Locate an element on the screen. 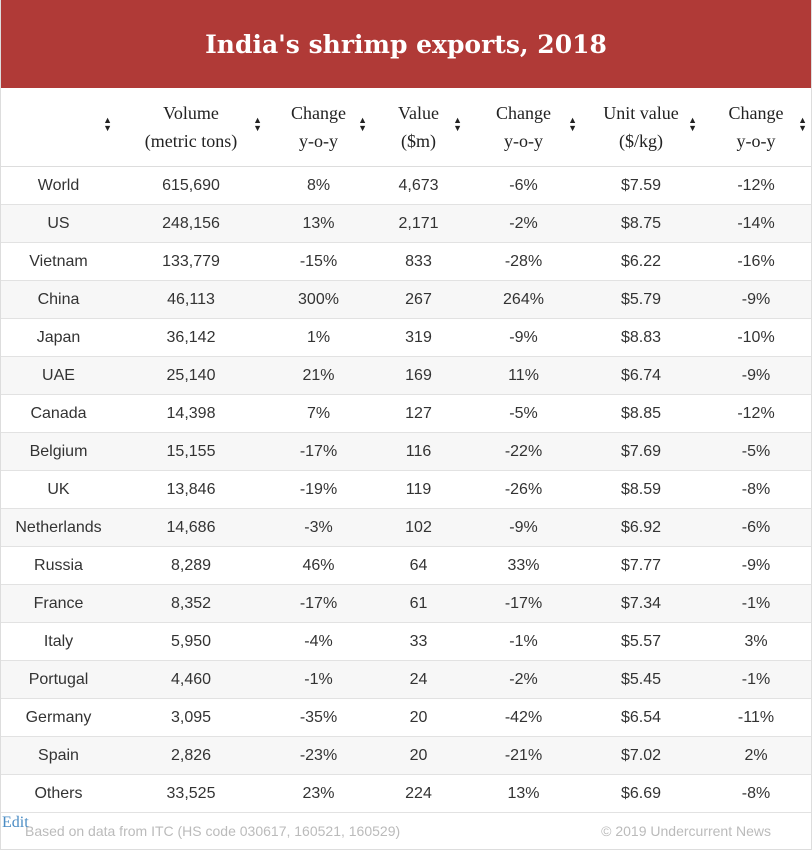 The height and width of the screenshot is (850, 812). table-cell: $7.69 is located at coordinates (641, 451).